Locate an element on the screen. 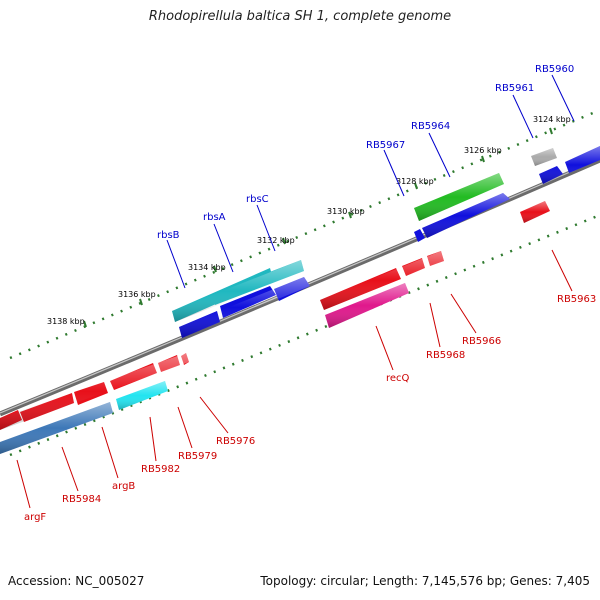 The image size is (600, 600). tick-label-3126: 3126 kbp is located at coordinates (483, 150).